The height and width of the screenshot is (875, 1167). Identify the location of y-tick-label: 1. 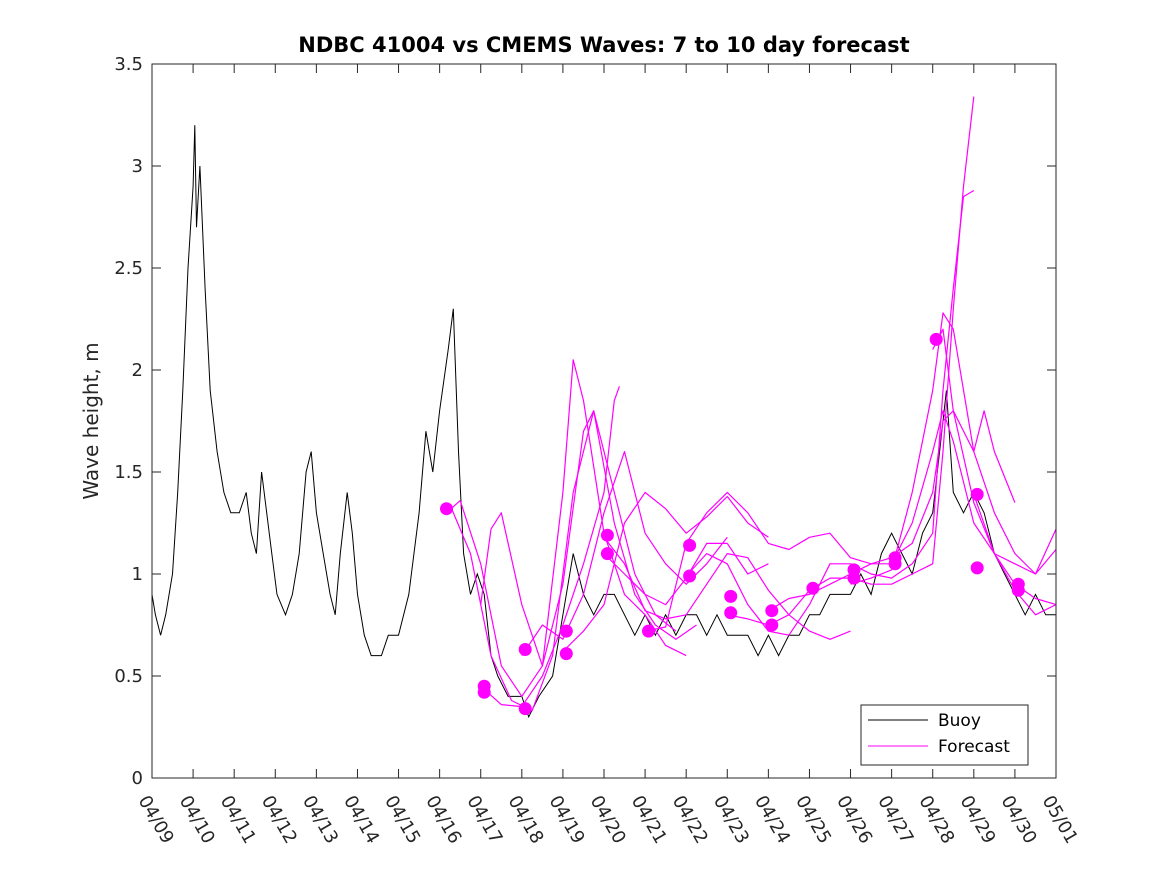
(137, 574).